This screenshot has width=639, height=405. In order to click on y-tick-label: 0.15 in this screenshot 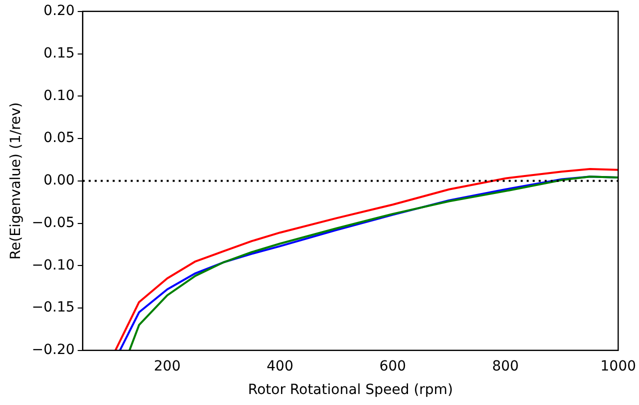, I will do `click(59, 53)`.